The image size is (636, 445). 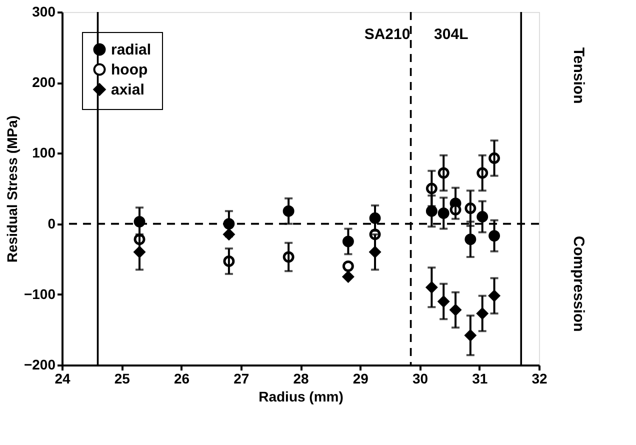 What do you see at coordinates (540, 378) in the screenshot?
I see `x-tick-label: 32` at bounding box center [540, 378].